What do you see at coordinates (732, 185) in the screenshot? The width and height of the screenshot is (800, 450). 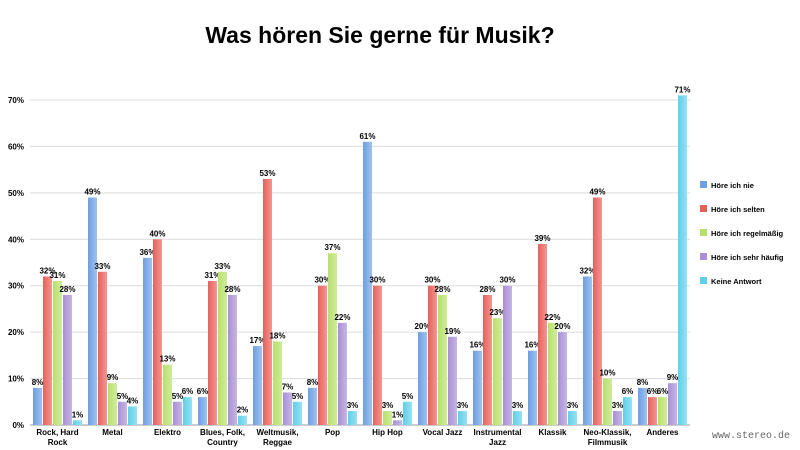 I see `legend-label: Höre ich nie` at bounding box center [732, 185].